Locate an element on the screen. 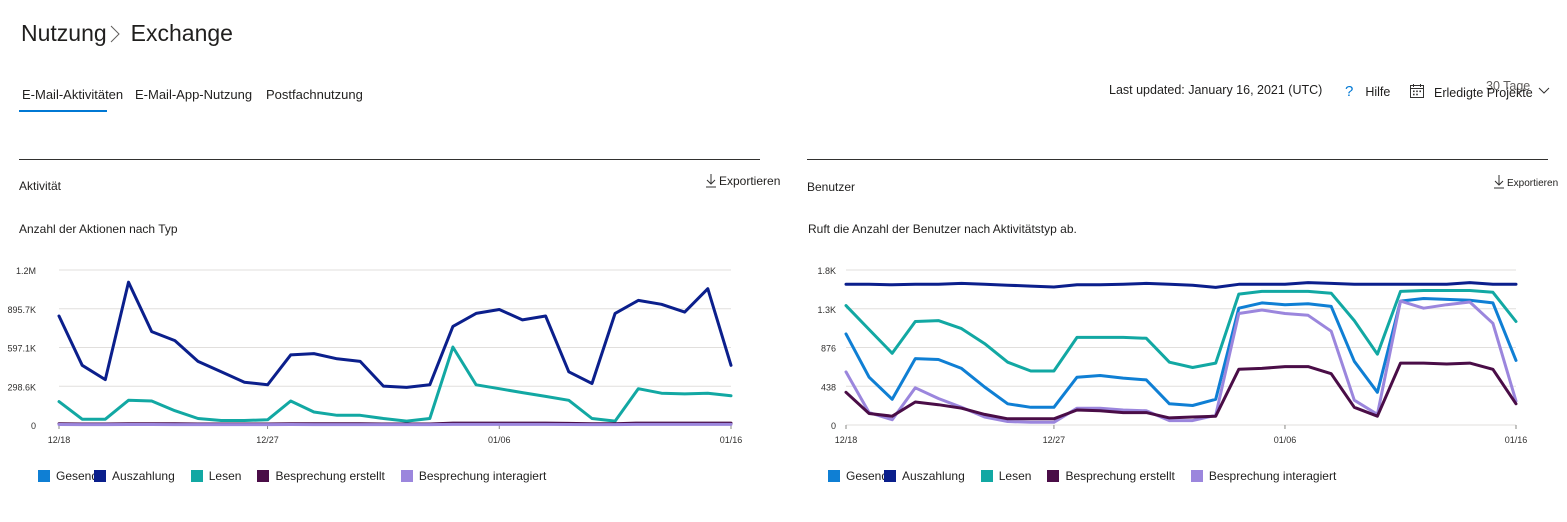 This screenshot has width=1567, height=522. period-overlay-label: Erledigte Projekte is located at coordinates (1483, 93).